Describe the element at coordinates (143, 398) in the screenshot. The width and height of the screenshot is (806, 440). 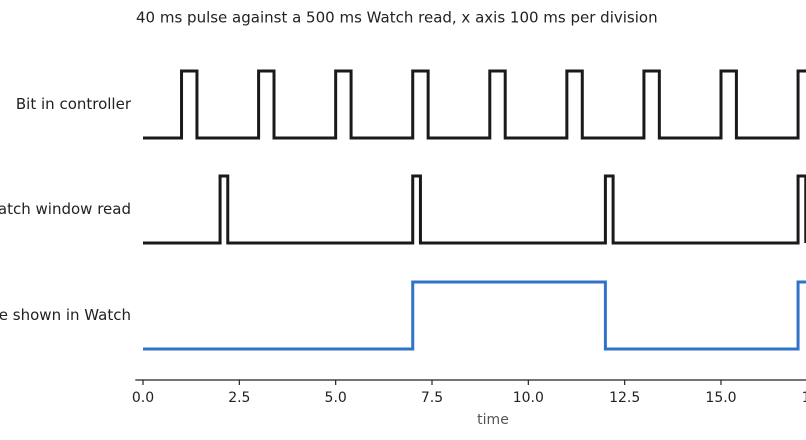
I see `x-tick-label: 0.0` at that location.